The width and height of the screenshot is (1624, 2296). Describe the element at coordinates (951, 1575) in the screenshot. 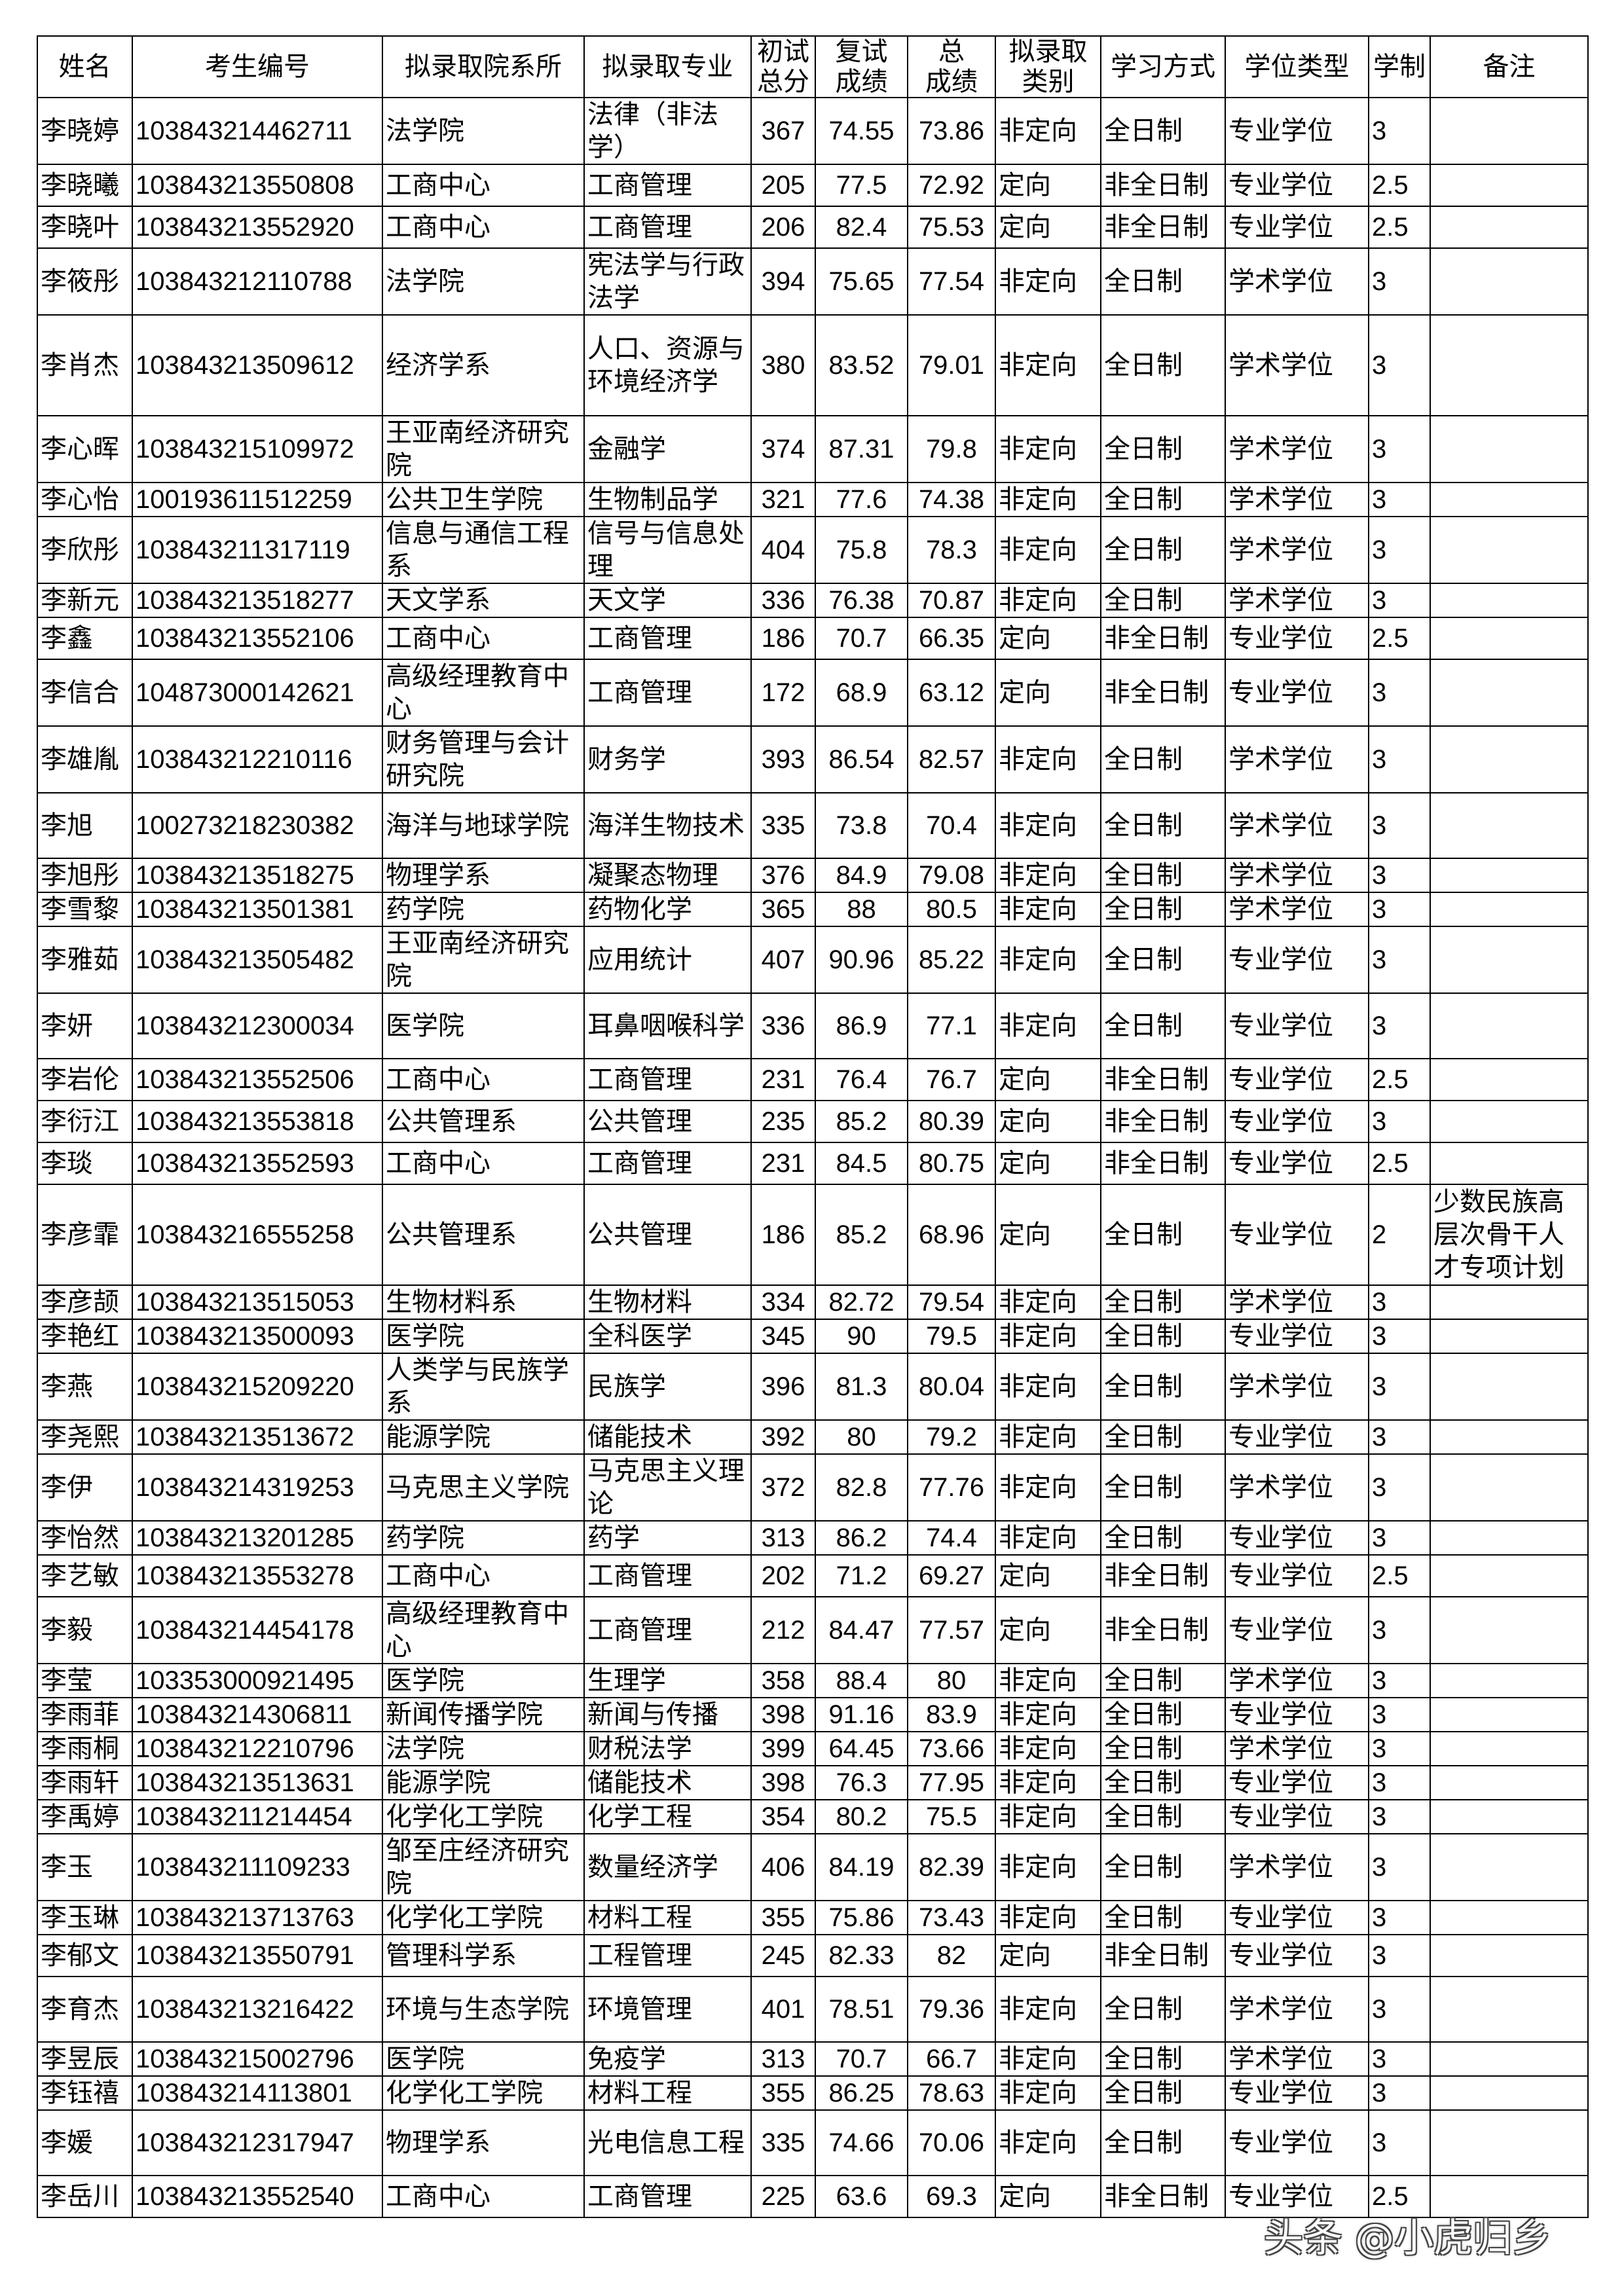

I see `cell-total-score: 69.27` at that location.